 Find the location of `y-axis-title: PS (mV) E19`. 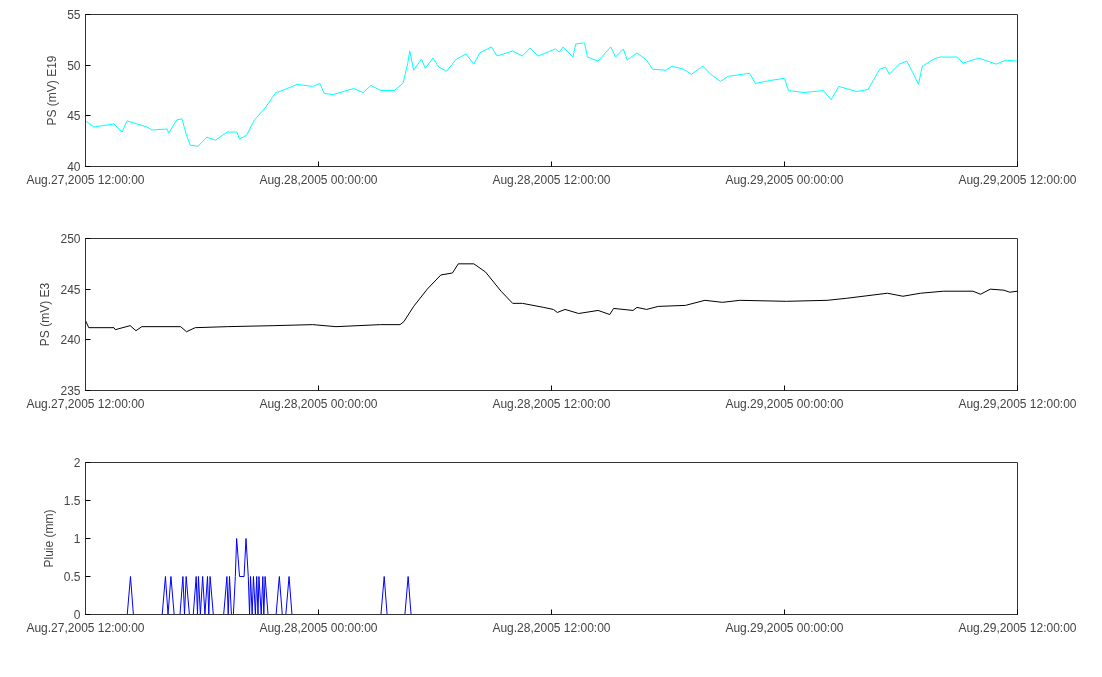

y-axis-title: PS (mV) E19 is located at coordinates (52, 90).